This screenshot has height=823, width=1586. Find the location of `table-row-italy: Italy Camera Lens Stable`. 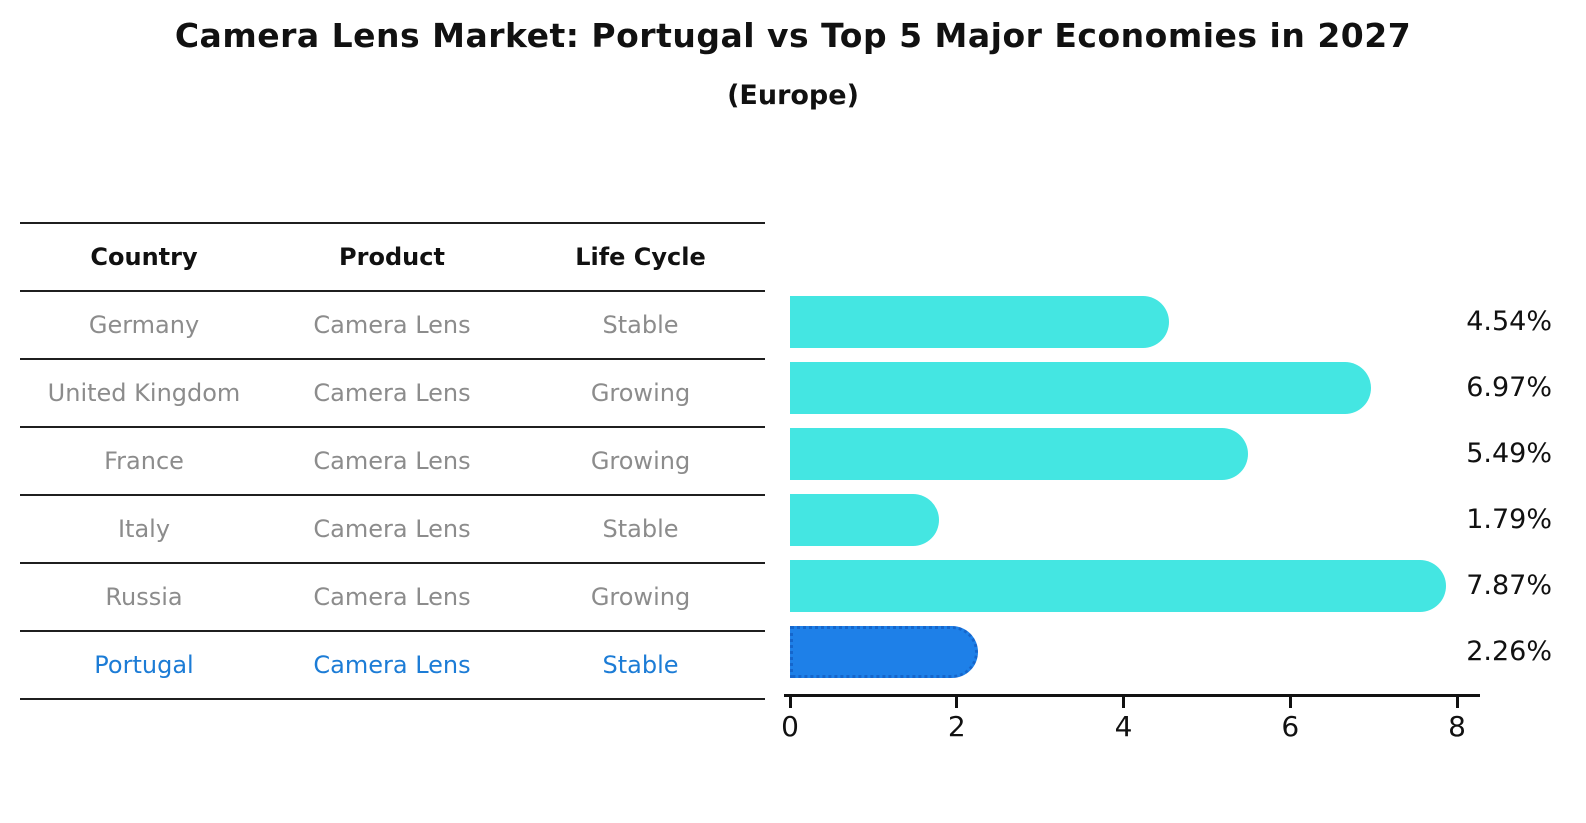

table-row-italy: Italy Camera Lens Stable is located at coordinates (392, 530).